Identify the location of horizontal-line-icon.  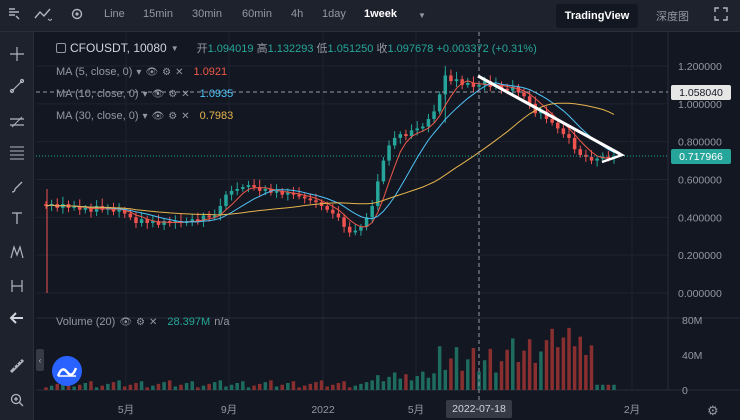
(17, 122).